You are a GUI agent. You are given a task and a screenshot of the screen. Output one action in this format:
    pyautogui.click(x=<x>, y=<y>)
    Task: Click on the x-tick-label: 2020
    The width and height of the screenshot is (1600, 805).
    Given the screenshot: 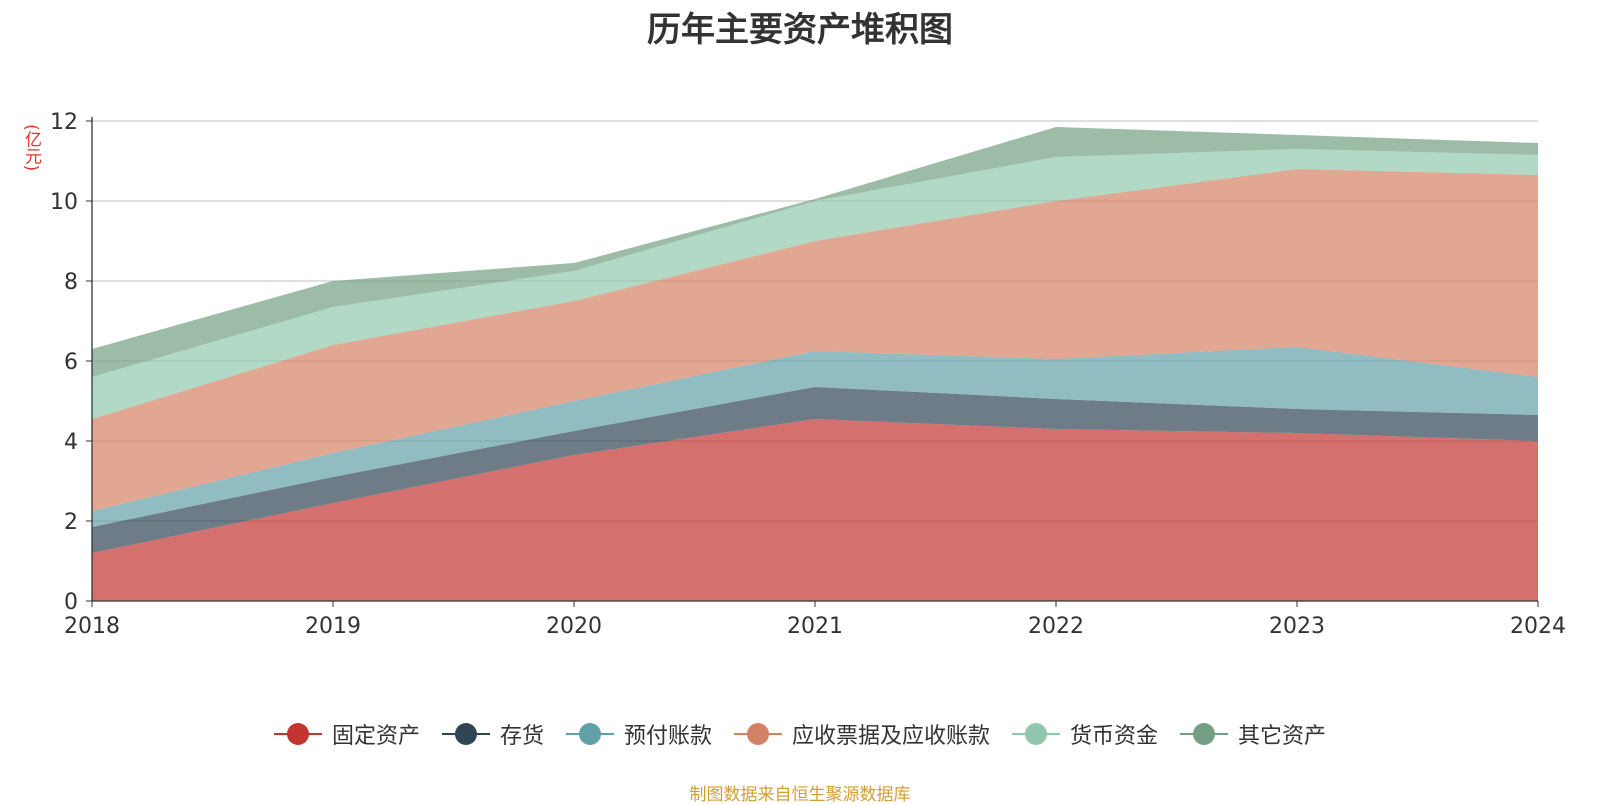 What is the action you would take?
    pyautogui.click(x=574, y=626)
    